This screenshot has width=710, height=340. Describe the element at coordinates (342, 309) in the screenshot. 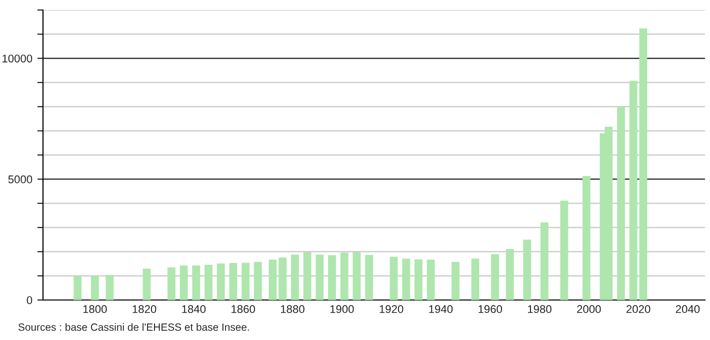

I see `x-tick-label: 1900` at that location.